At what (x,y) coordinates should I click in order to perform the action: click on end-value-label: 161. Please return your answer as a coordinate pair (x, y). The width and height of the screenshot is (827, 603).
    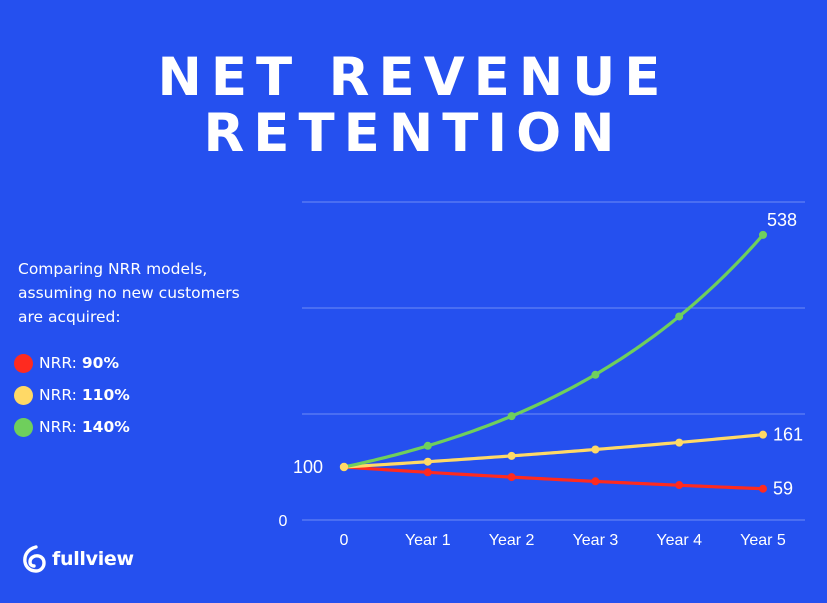
    Looking at the image, I should click on (788, 435).